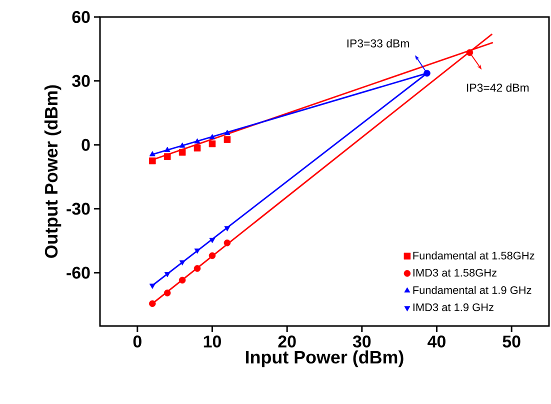  Describe the element at coordinates (361, 342) in the screenshot. I see `x-tick-label: 30` at that location.